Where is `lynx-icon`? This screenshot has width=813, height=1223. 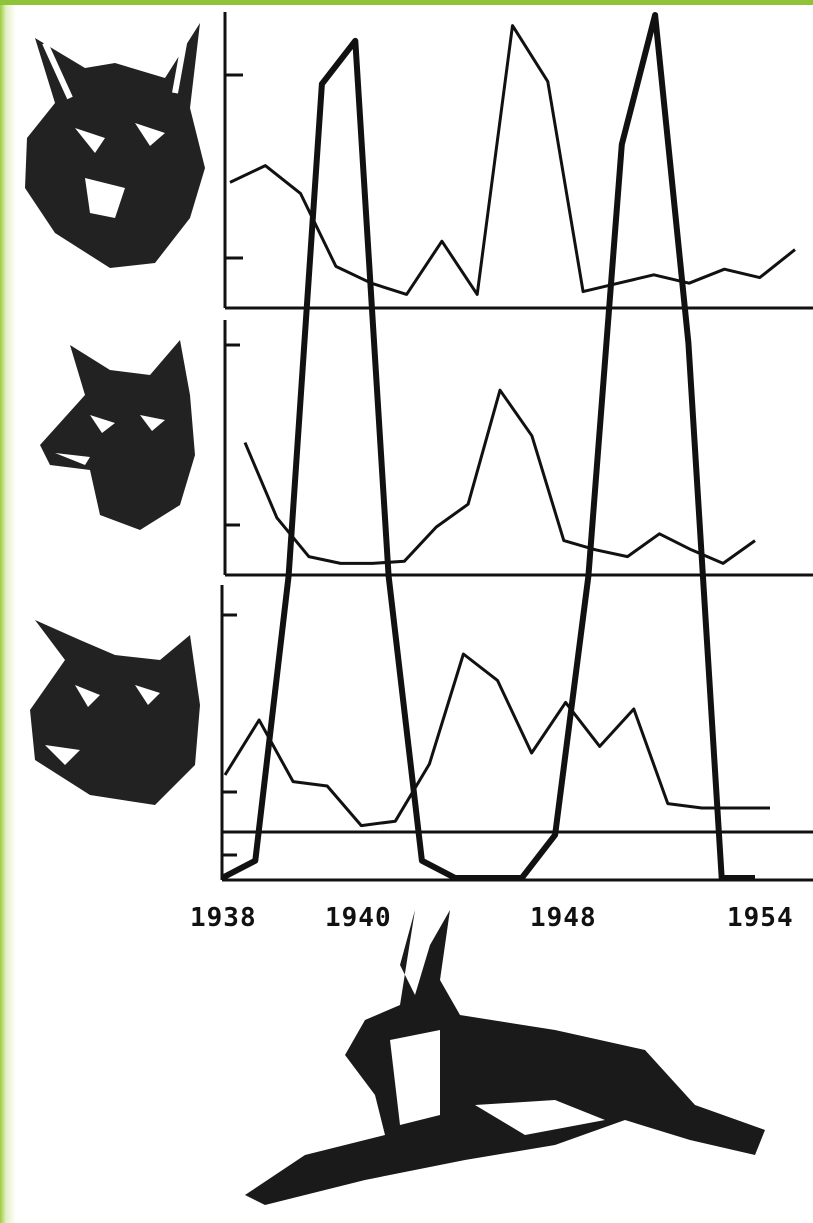
lynx-icon is located at coordinates (115, 145).